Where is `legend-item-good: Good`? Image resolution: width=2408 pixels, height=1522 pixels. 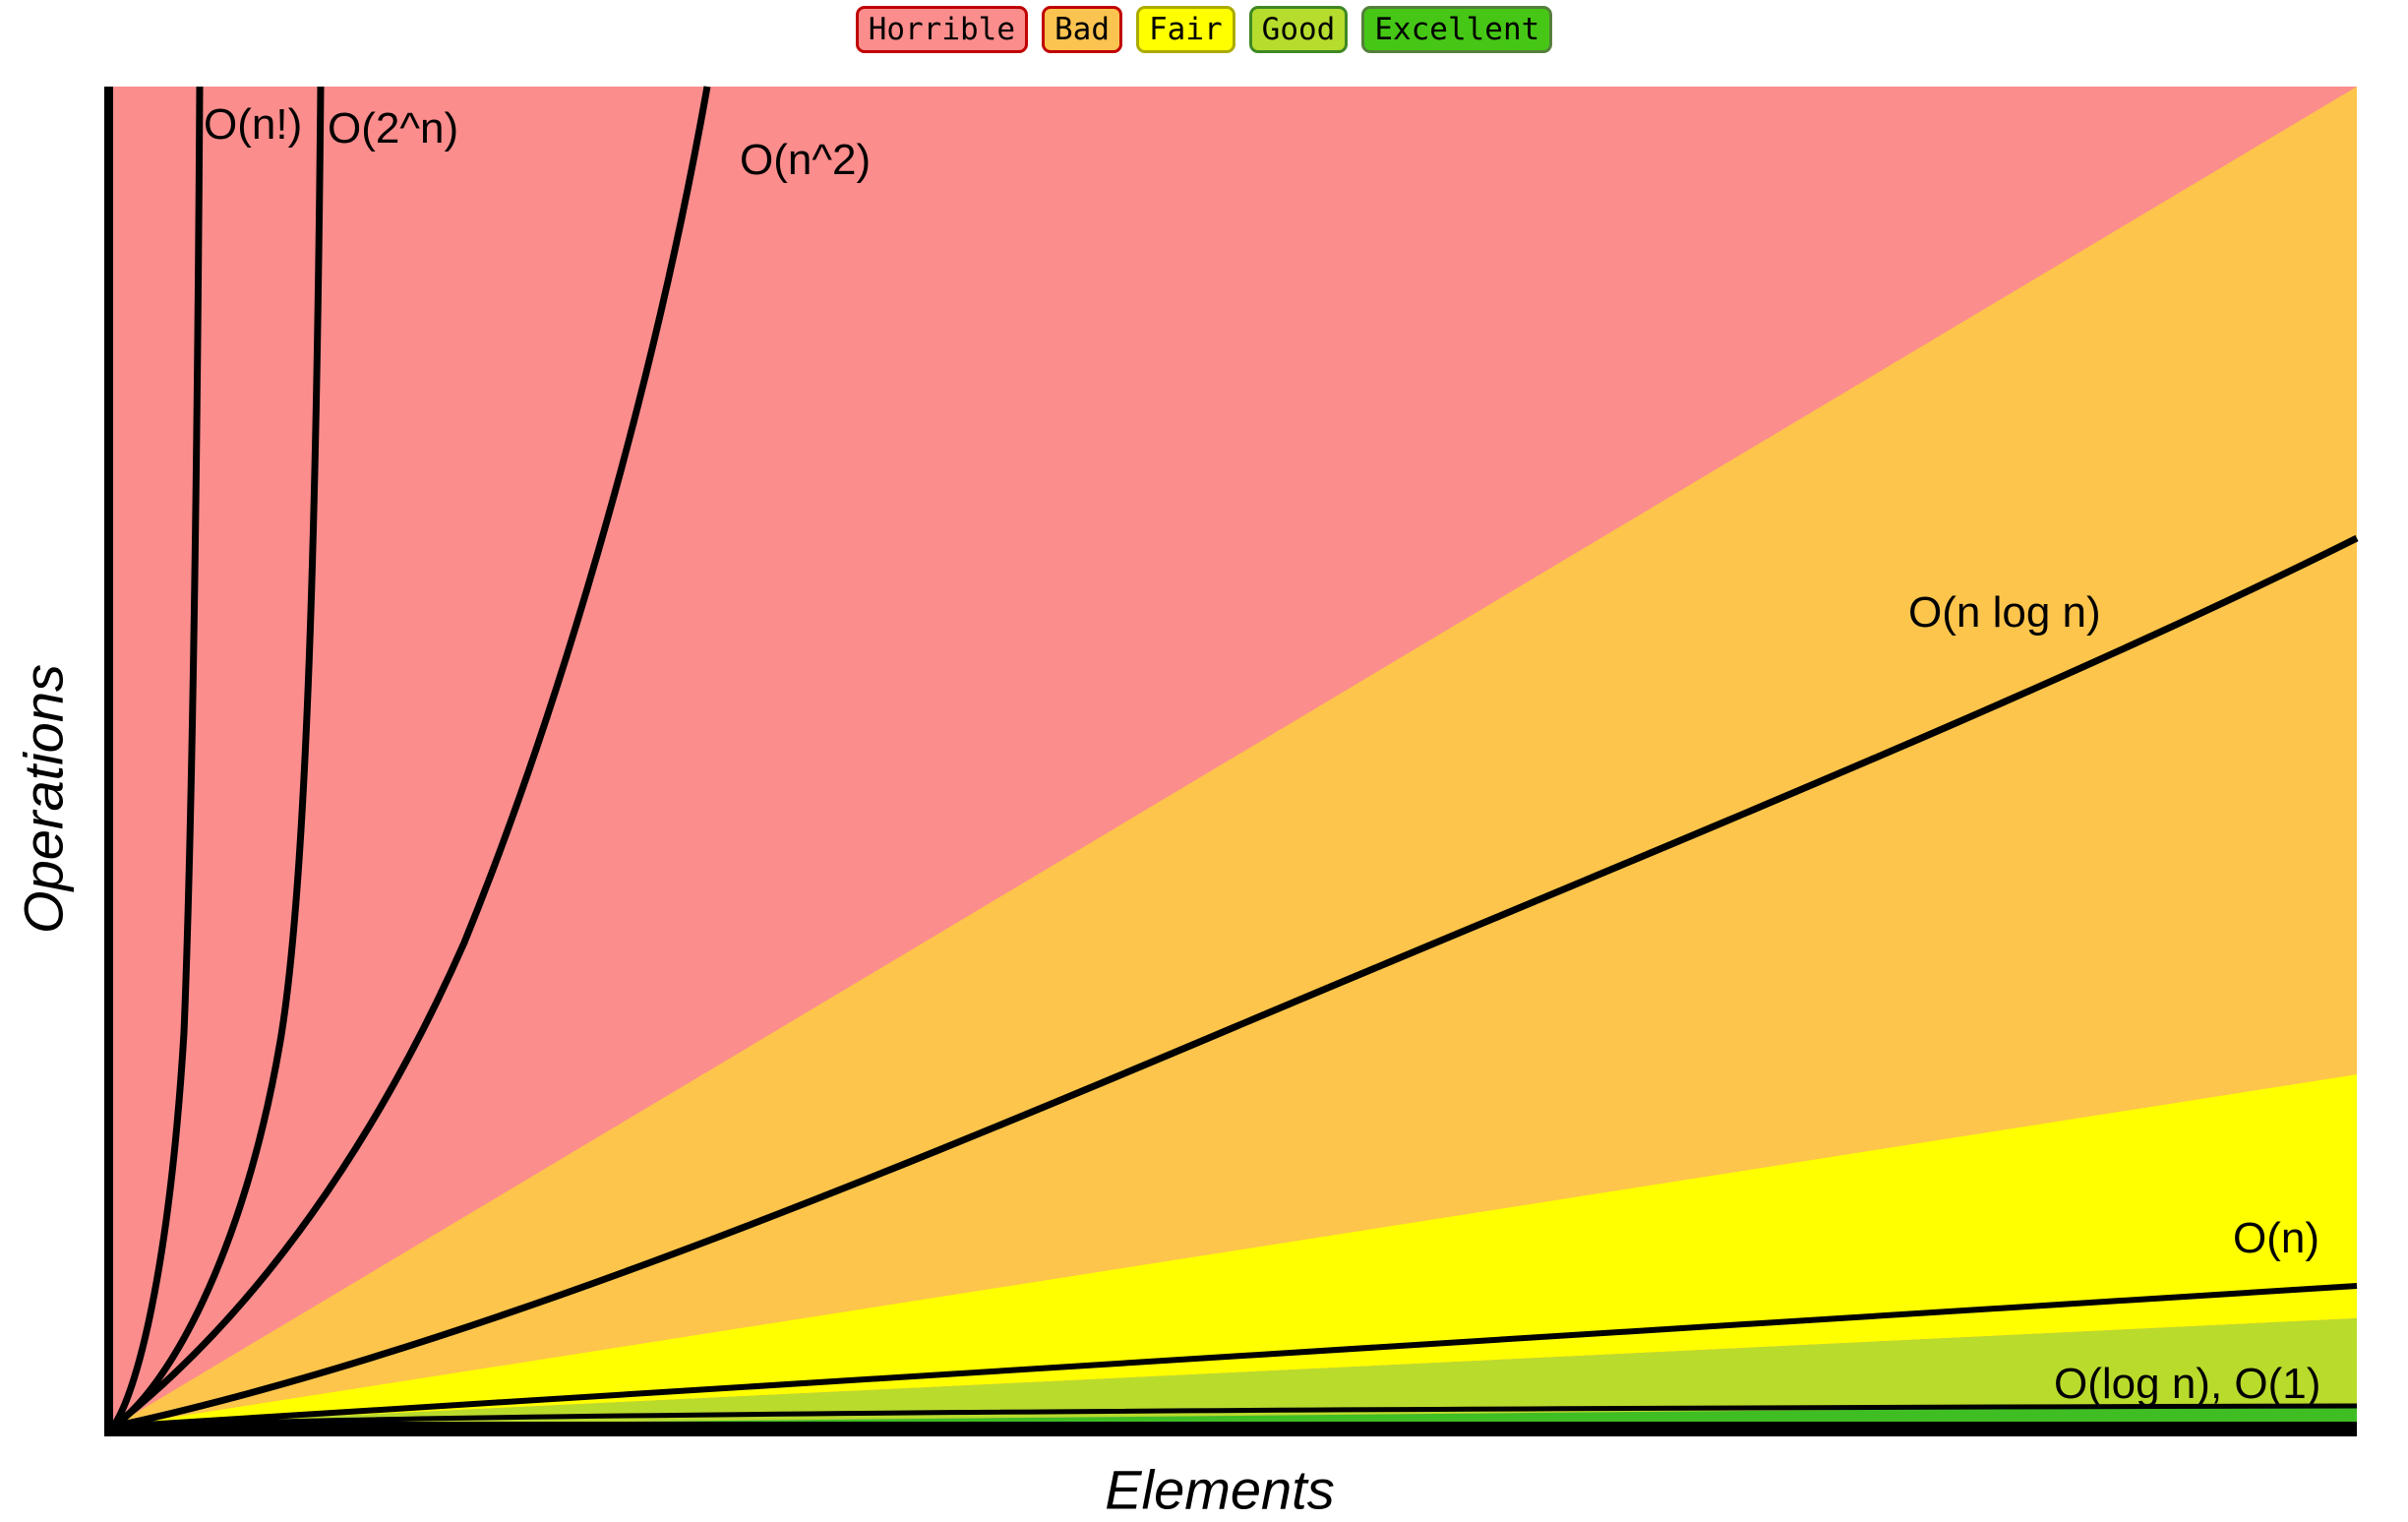 legend-item-good: Good is located at coordinates (1298, 30).